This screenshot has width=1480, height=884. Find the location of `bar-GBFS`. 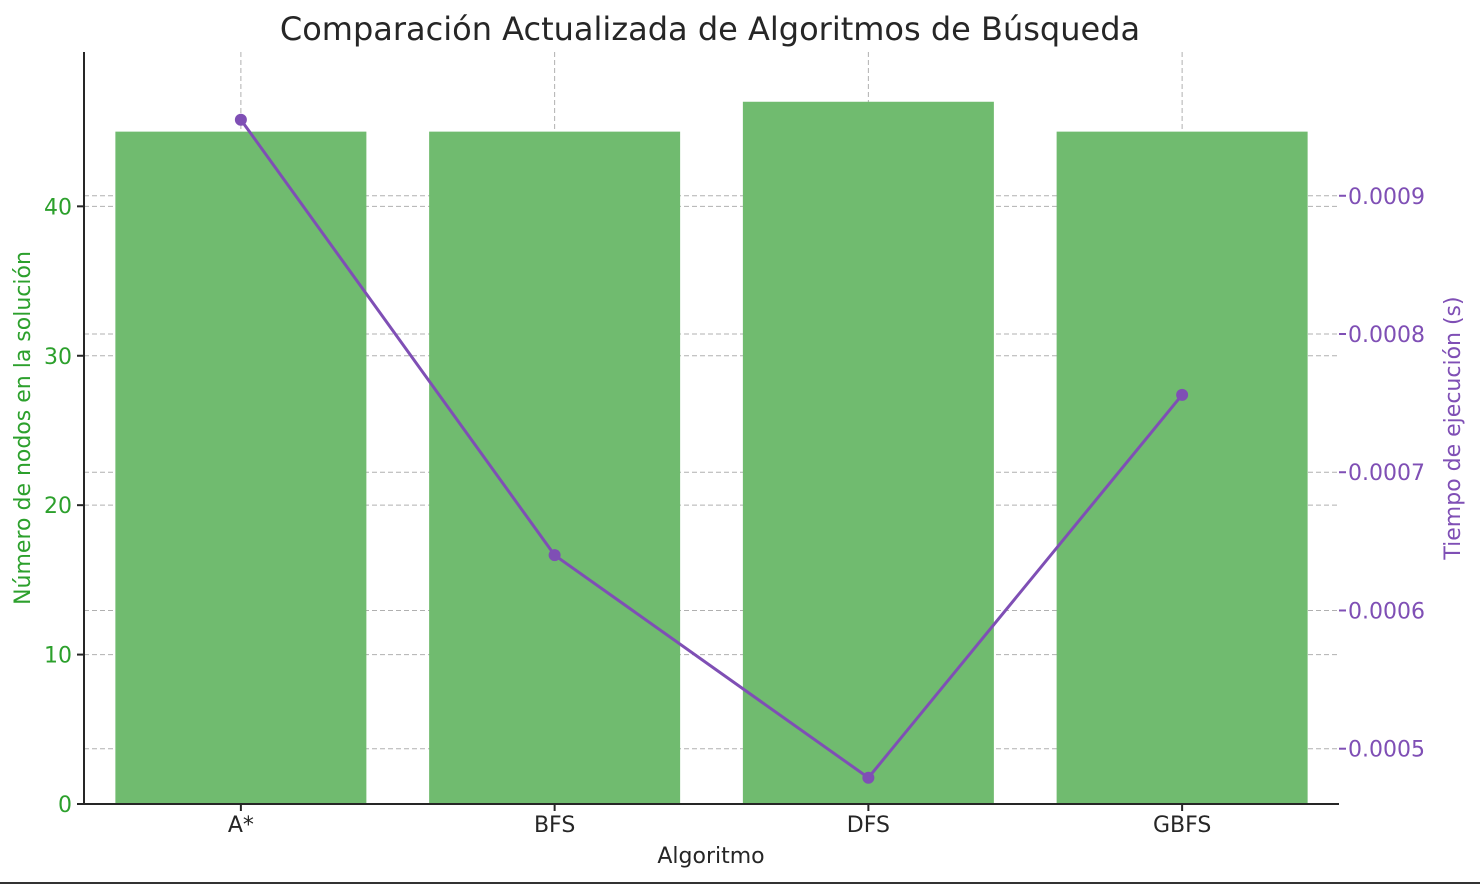

bar-GBFS is located at coordinates (1182, 468).